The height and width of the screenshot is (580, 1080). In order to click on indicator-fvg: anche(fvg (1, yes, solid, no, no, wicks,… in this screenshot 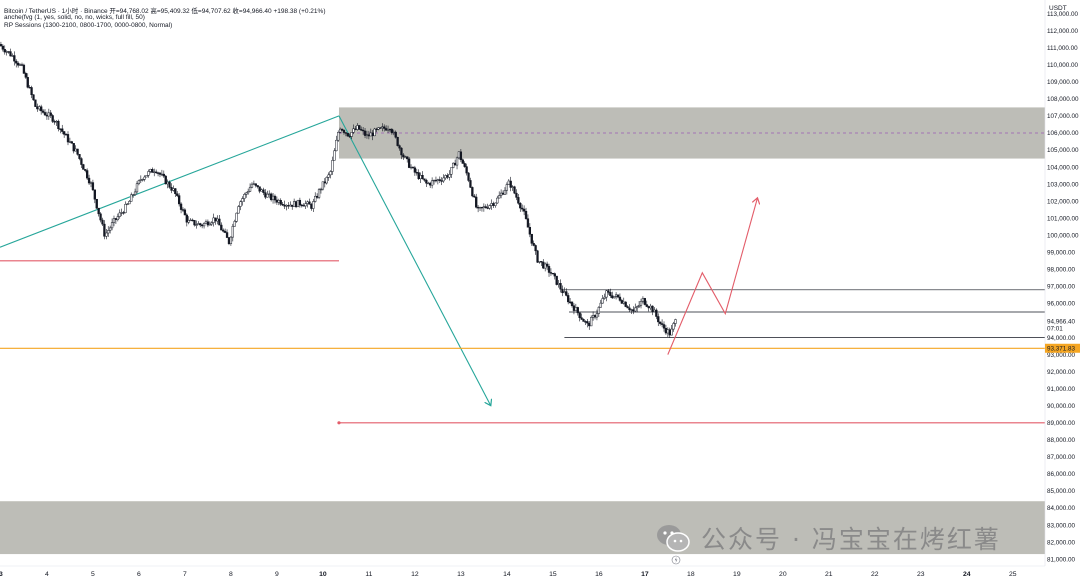, I will do `click(74, 17)`.